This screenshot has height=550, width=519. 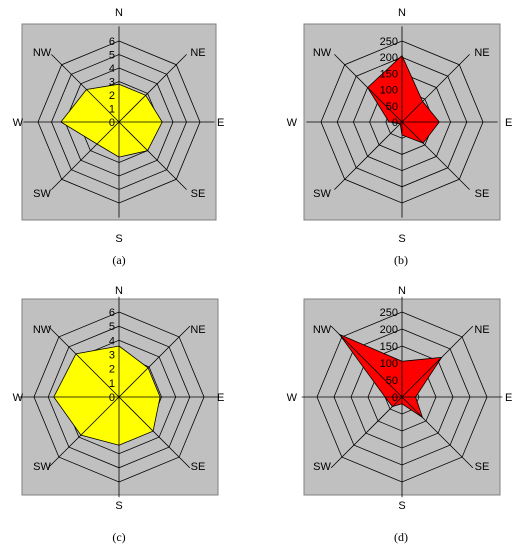 I want to click on panel-label-c: (c), so click(x=119, y=537).